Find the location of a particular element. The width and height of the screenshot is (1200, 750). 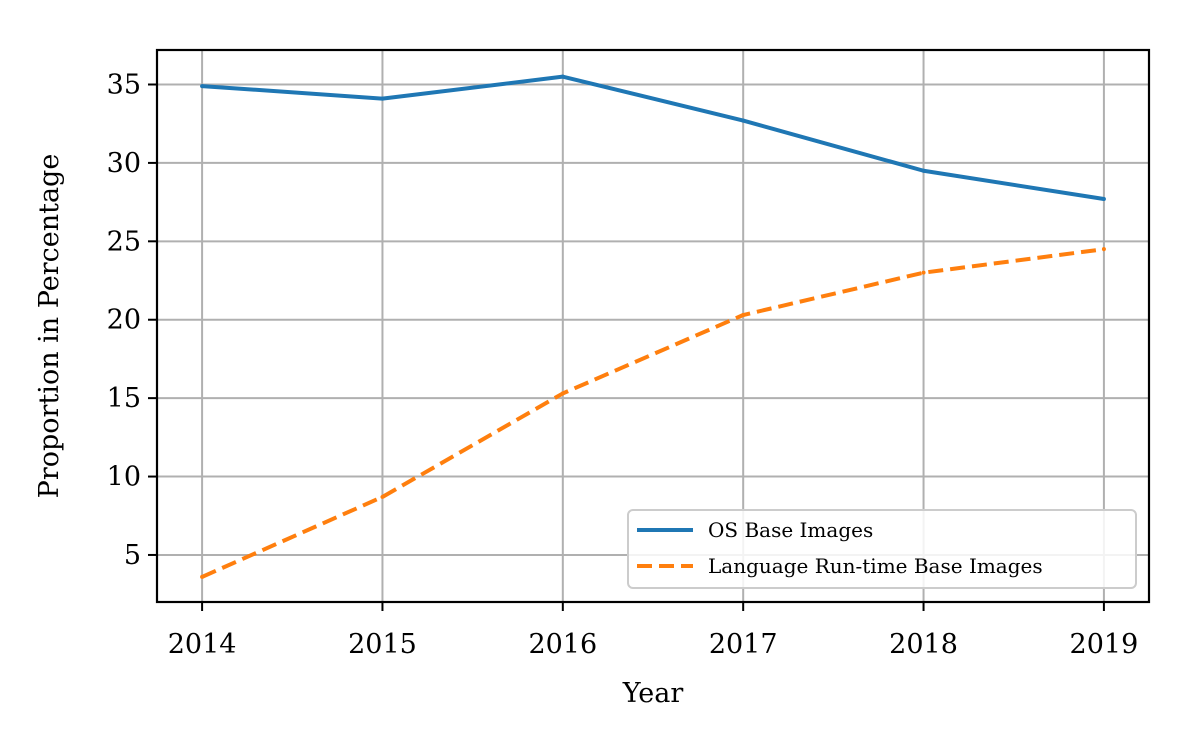

data-point-os-base-images-2014 is located at coordinates (202, 86).